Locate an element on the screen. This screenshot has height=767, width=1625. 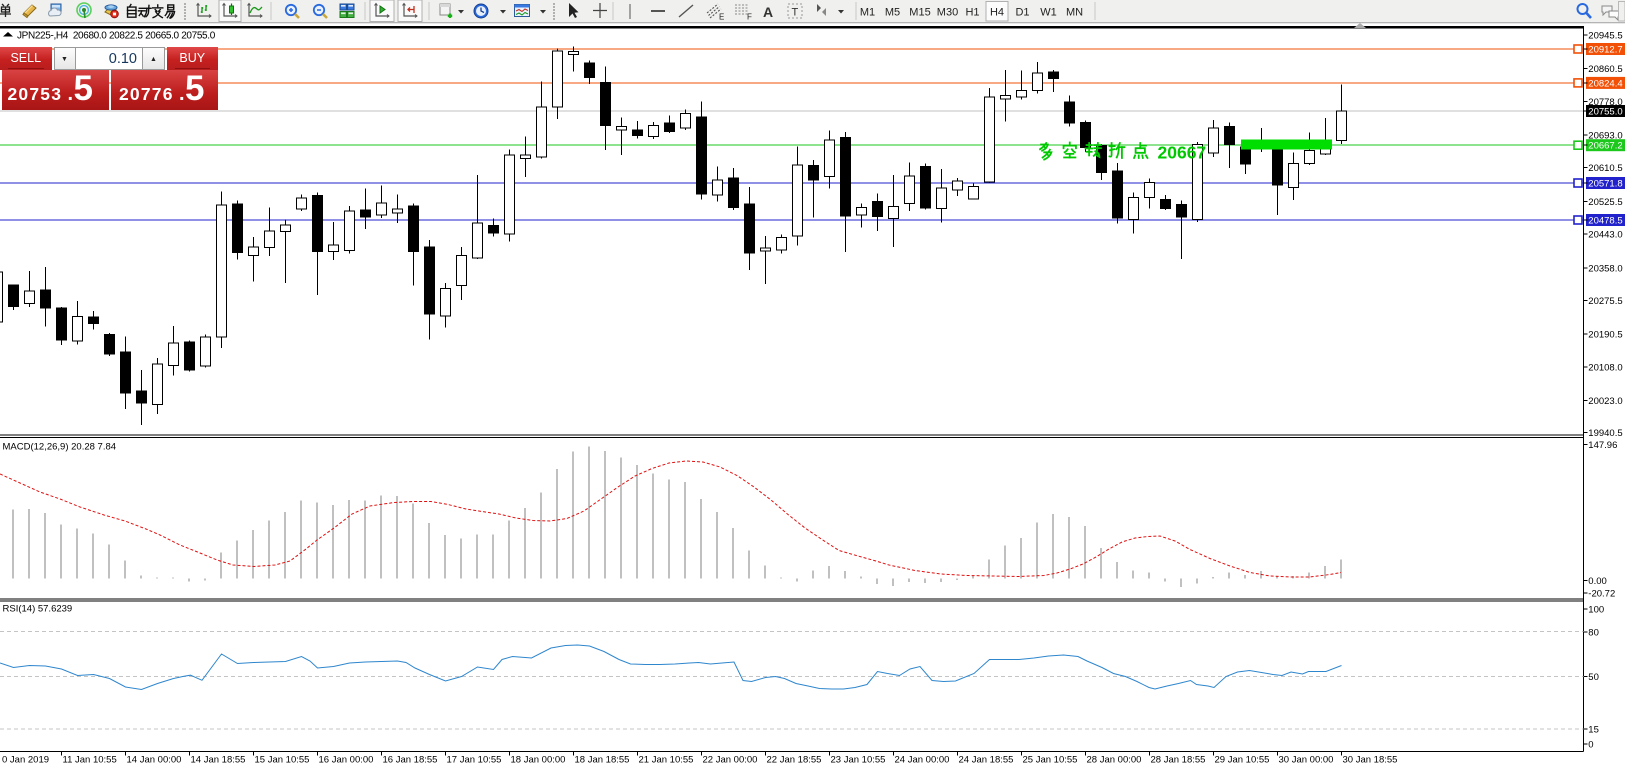
svg-text: 20443.0 is located at coordinates (1605, 235).